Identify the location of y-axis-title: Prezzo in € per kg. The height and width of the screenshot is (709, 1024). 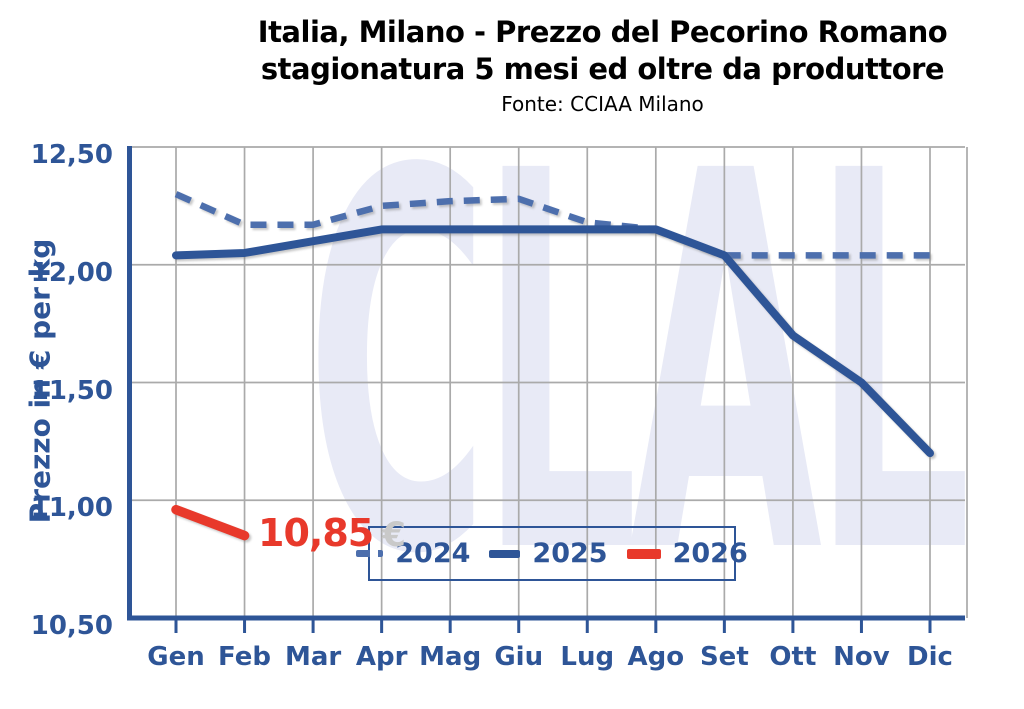
(40, 381).